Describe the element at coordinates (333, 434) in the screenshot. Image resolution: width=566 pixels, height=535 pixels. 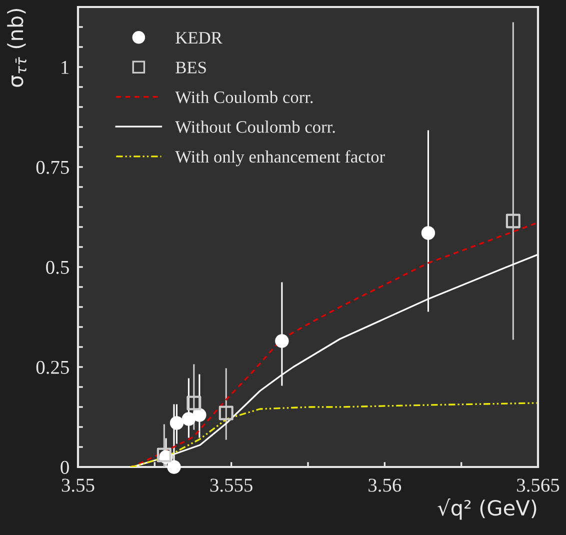
I see `line-series` at that location.